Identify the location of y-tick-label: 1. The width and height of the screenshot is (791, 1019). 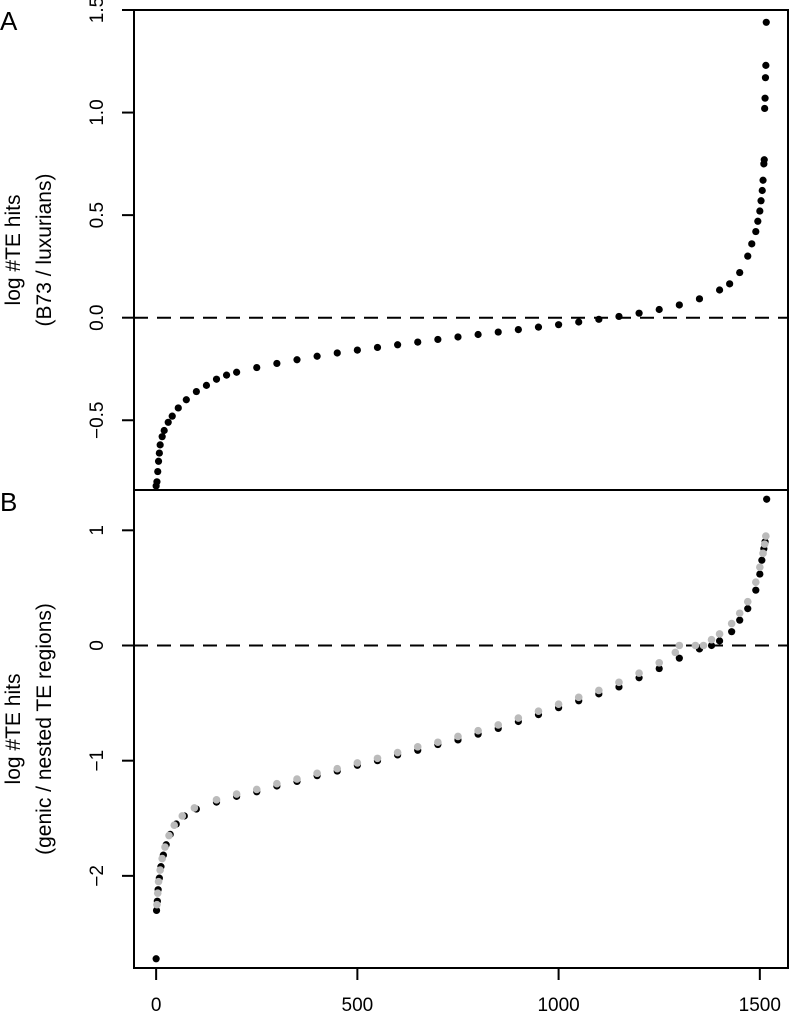
(97, 530).